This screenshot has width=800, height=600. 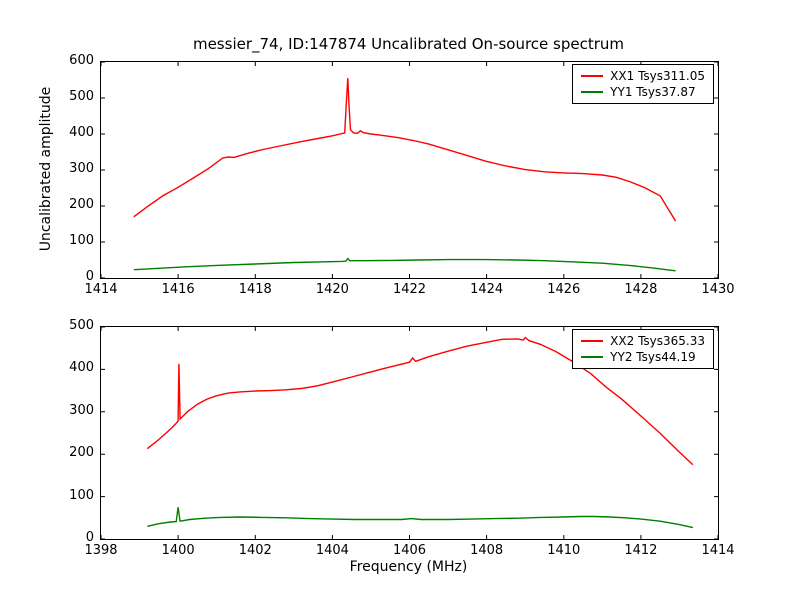 What do you see at coordinates (178, 550) in the screenshot?
I see `x-tick-label: 1400` at bounding box center [178, 550].